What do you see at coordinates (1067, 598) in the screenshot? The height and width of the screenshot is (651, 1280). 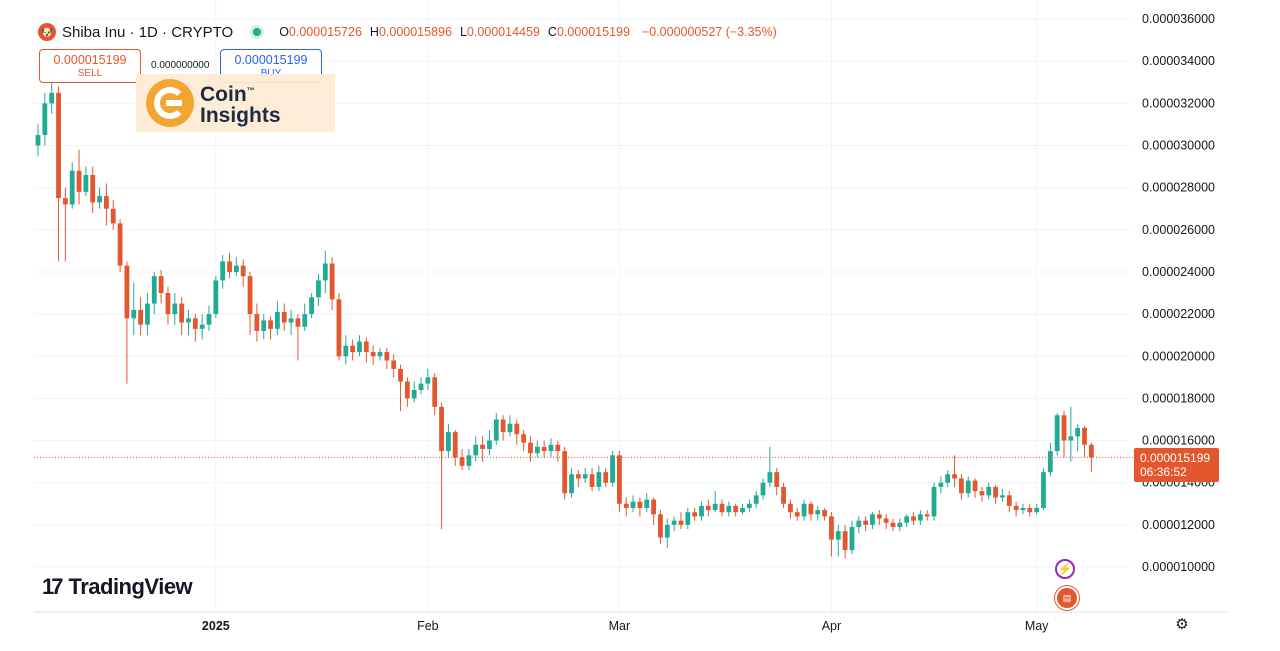 I see `us-flag-icon: ▤` at bounding box center [1067, 598].